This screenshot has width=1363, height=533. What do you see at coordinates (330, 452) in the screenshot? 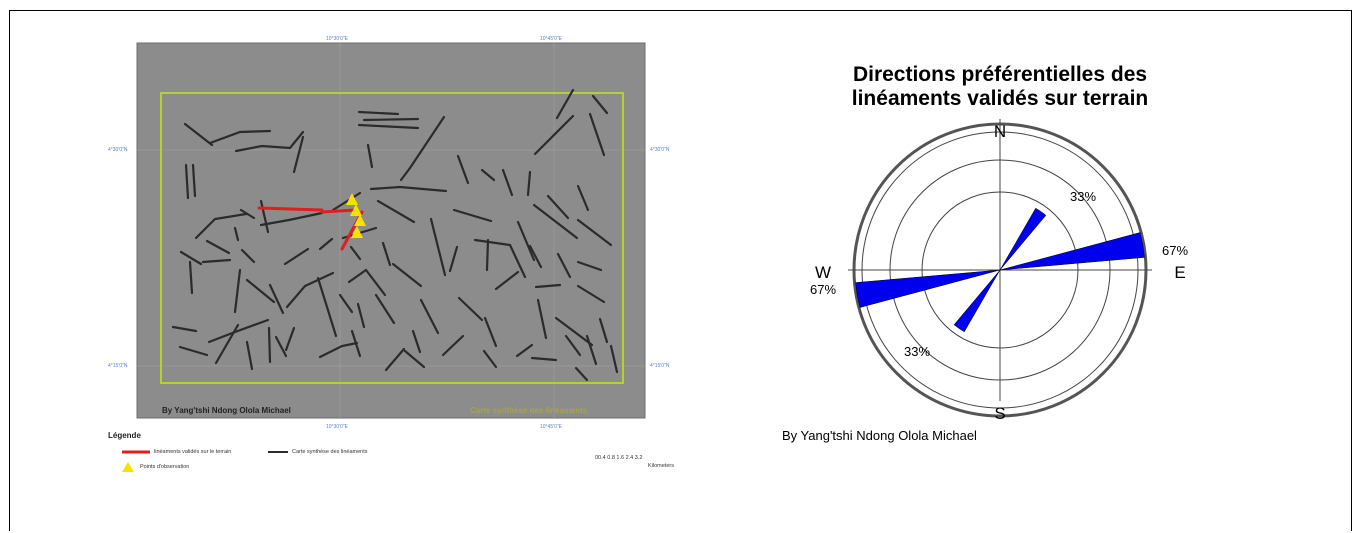
I see `legend-synthesis-label: Carte synthèse des linéaments` at bounding box center [330, 452].